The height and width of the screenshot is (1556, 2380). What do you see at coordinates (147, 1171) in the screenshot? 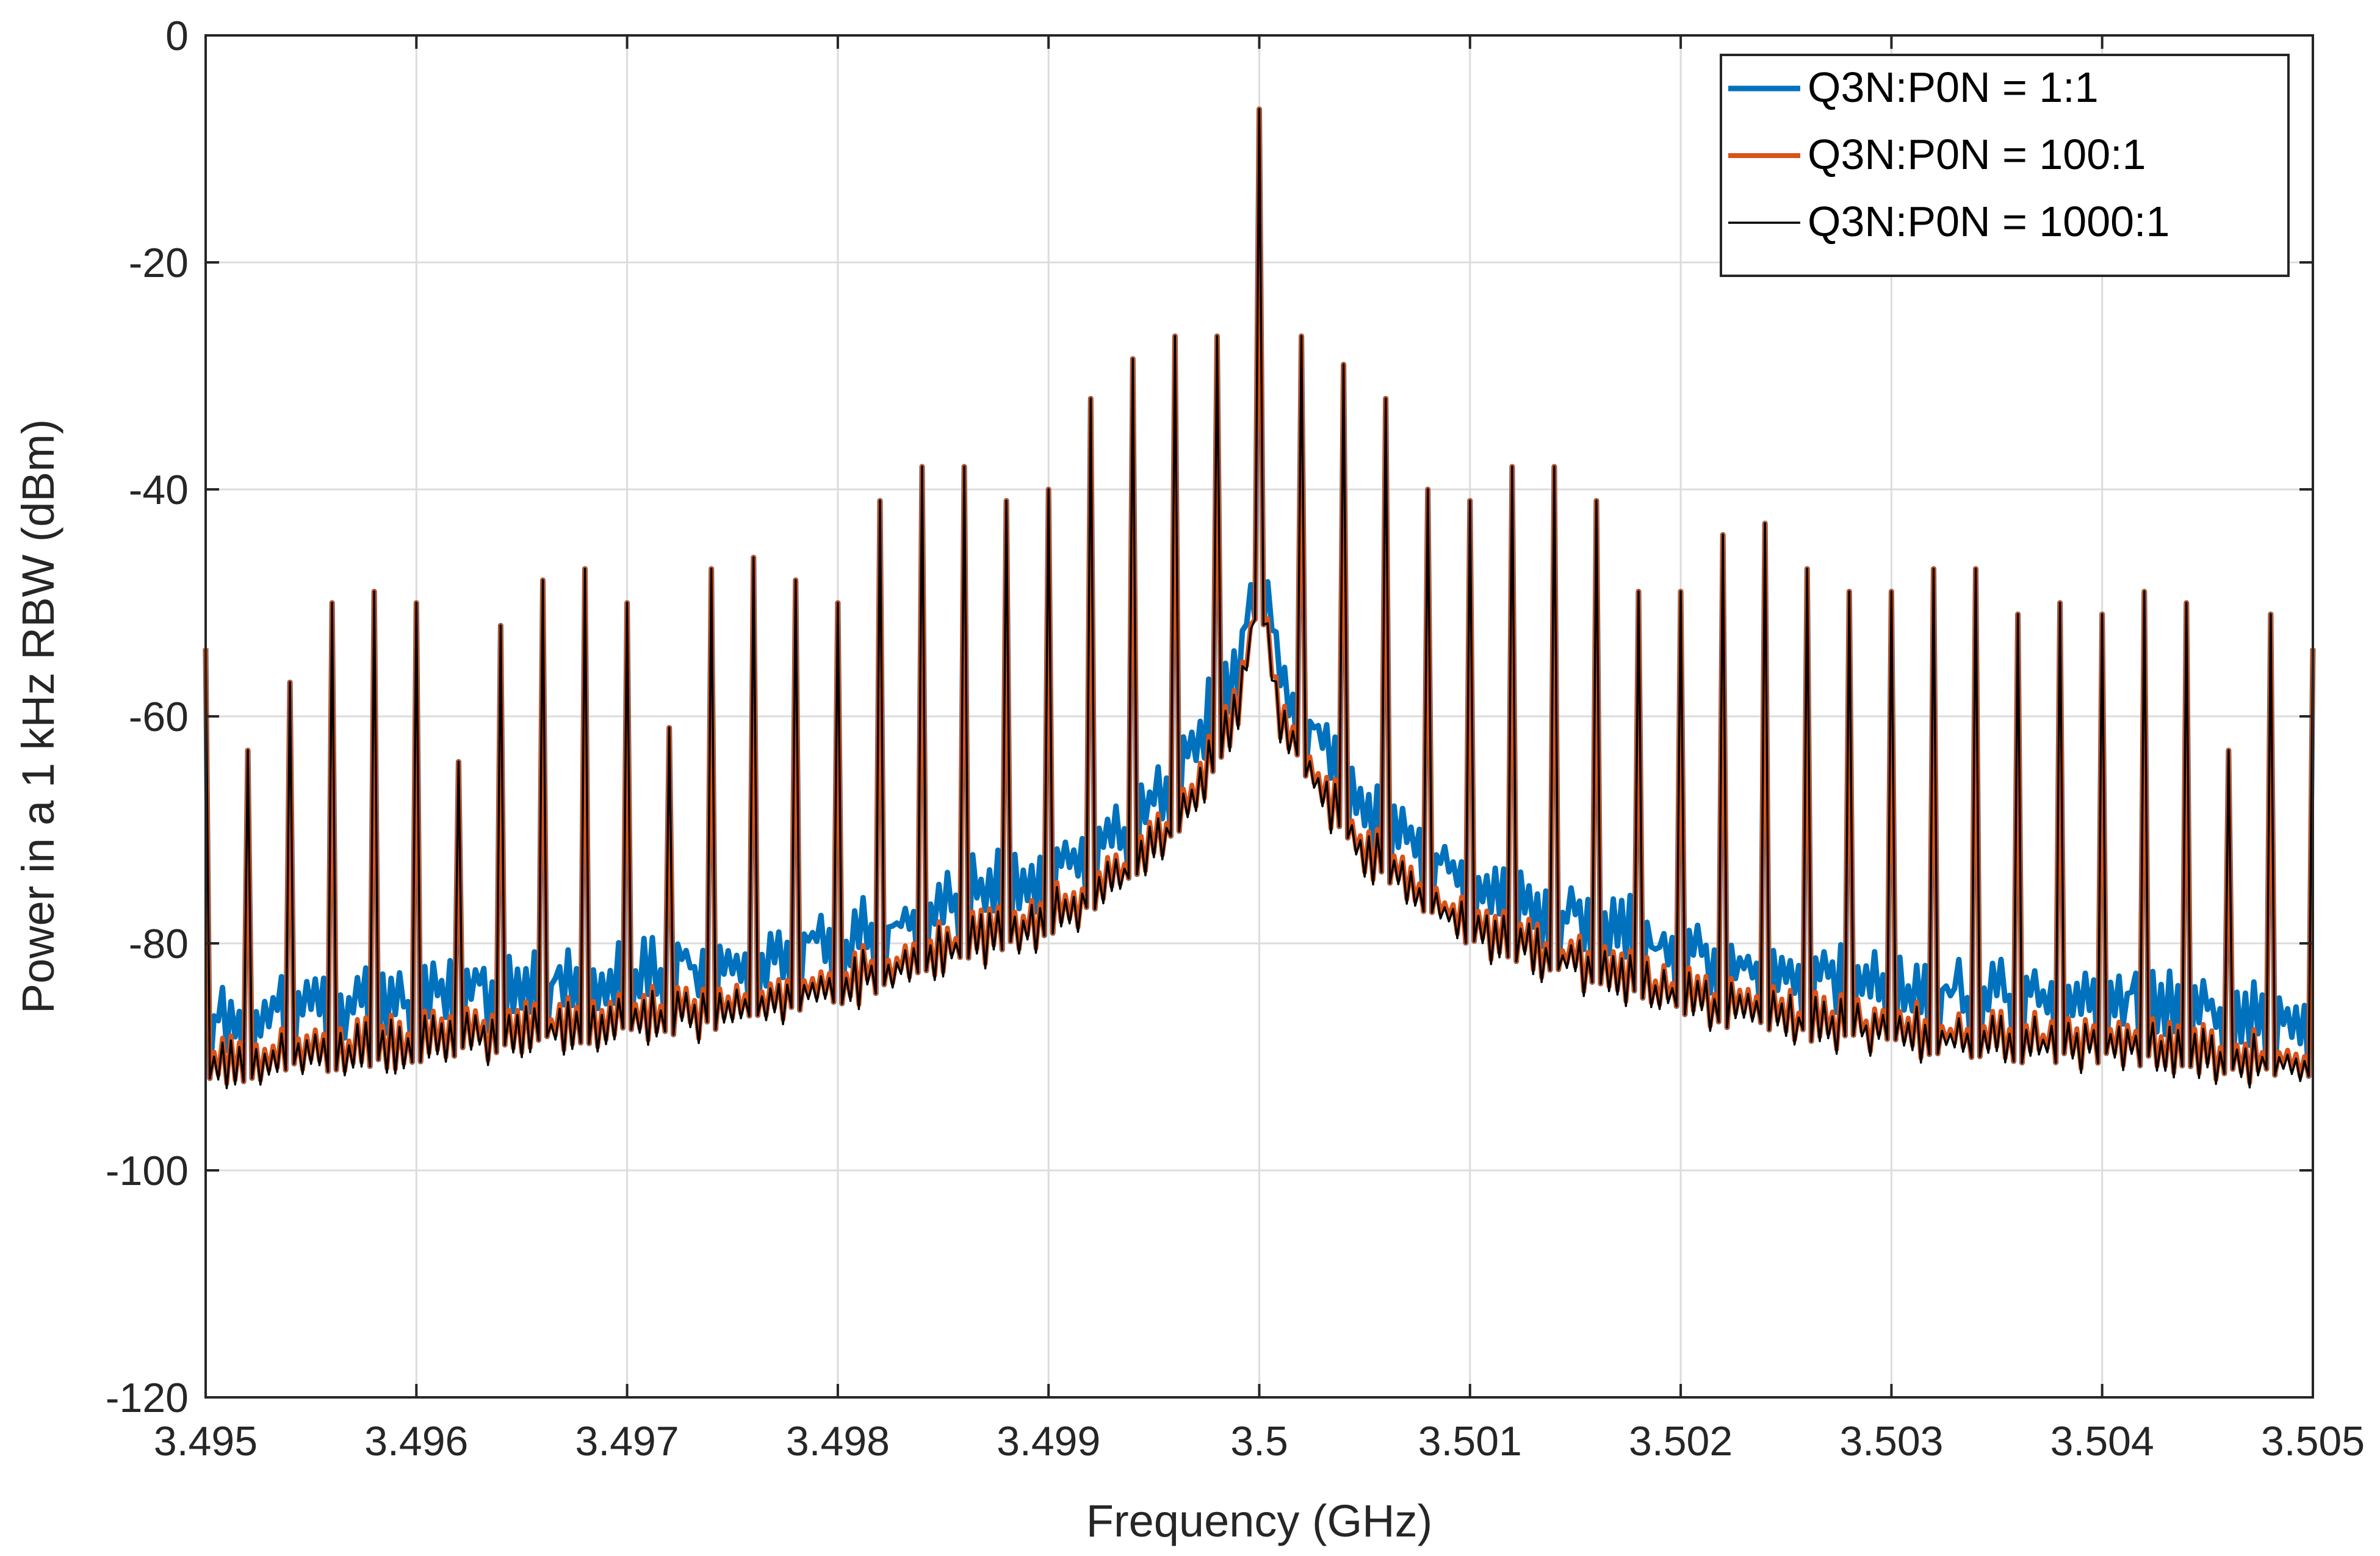
I see `y-tick-label: -100` at bounding box center [147, 1171].